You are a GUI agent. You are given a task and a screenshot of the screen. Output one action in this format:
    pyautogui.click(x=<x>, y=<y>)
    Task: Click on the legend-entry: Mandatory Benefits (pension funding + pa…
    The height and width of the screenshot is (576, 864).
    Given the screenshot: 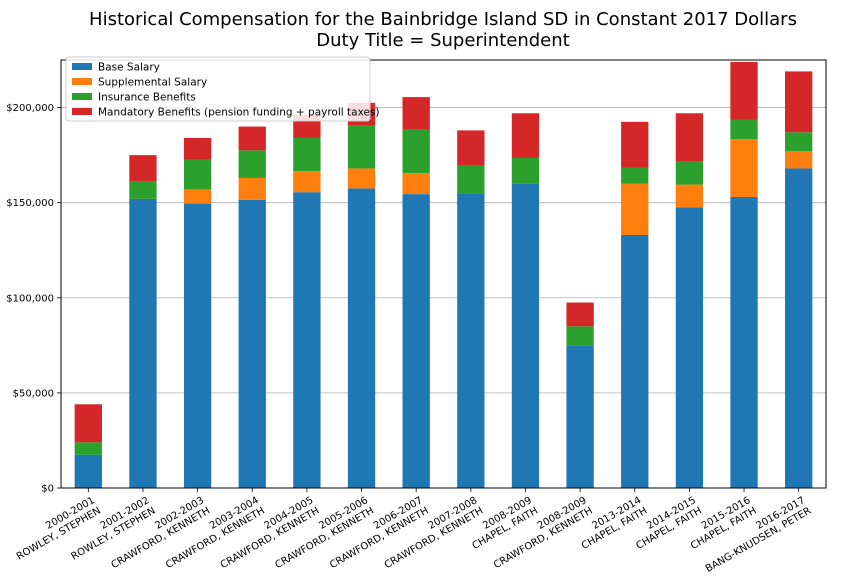 What is the action you would take?
    pyautogui.click(x=239, y=113)
    